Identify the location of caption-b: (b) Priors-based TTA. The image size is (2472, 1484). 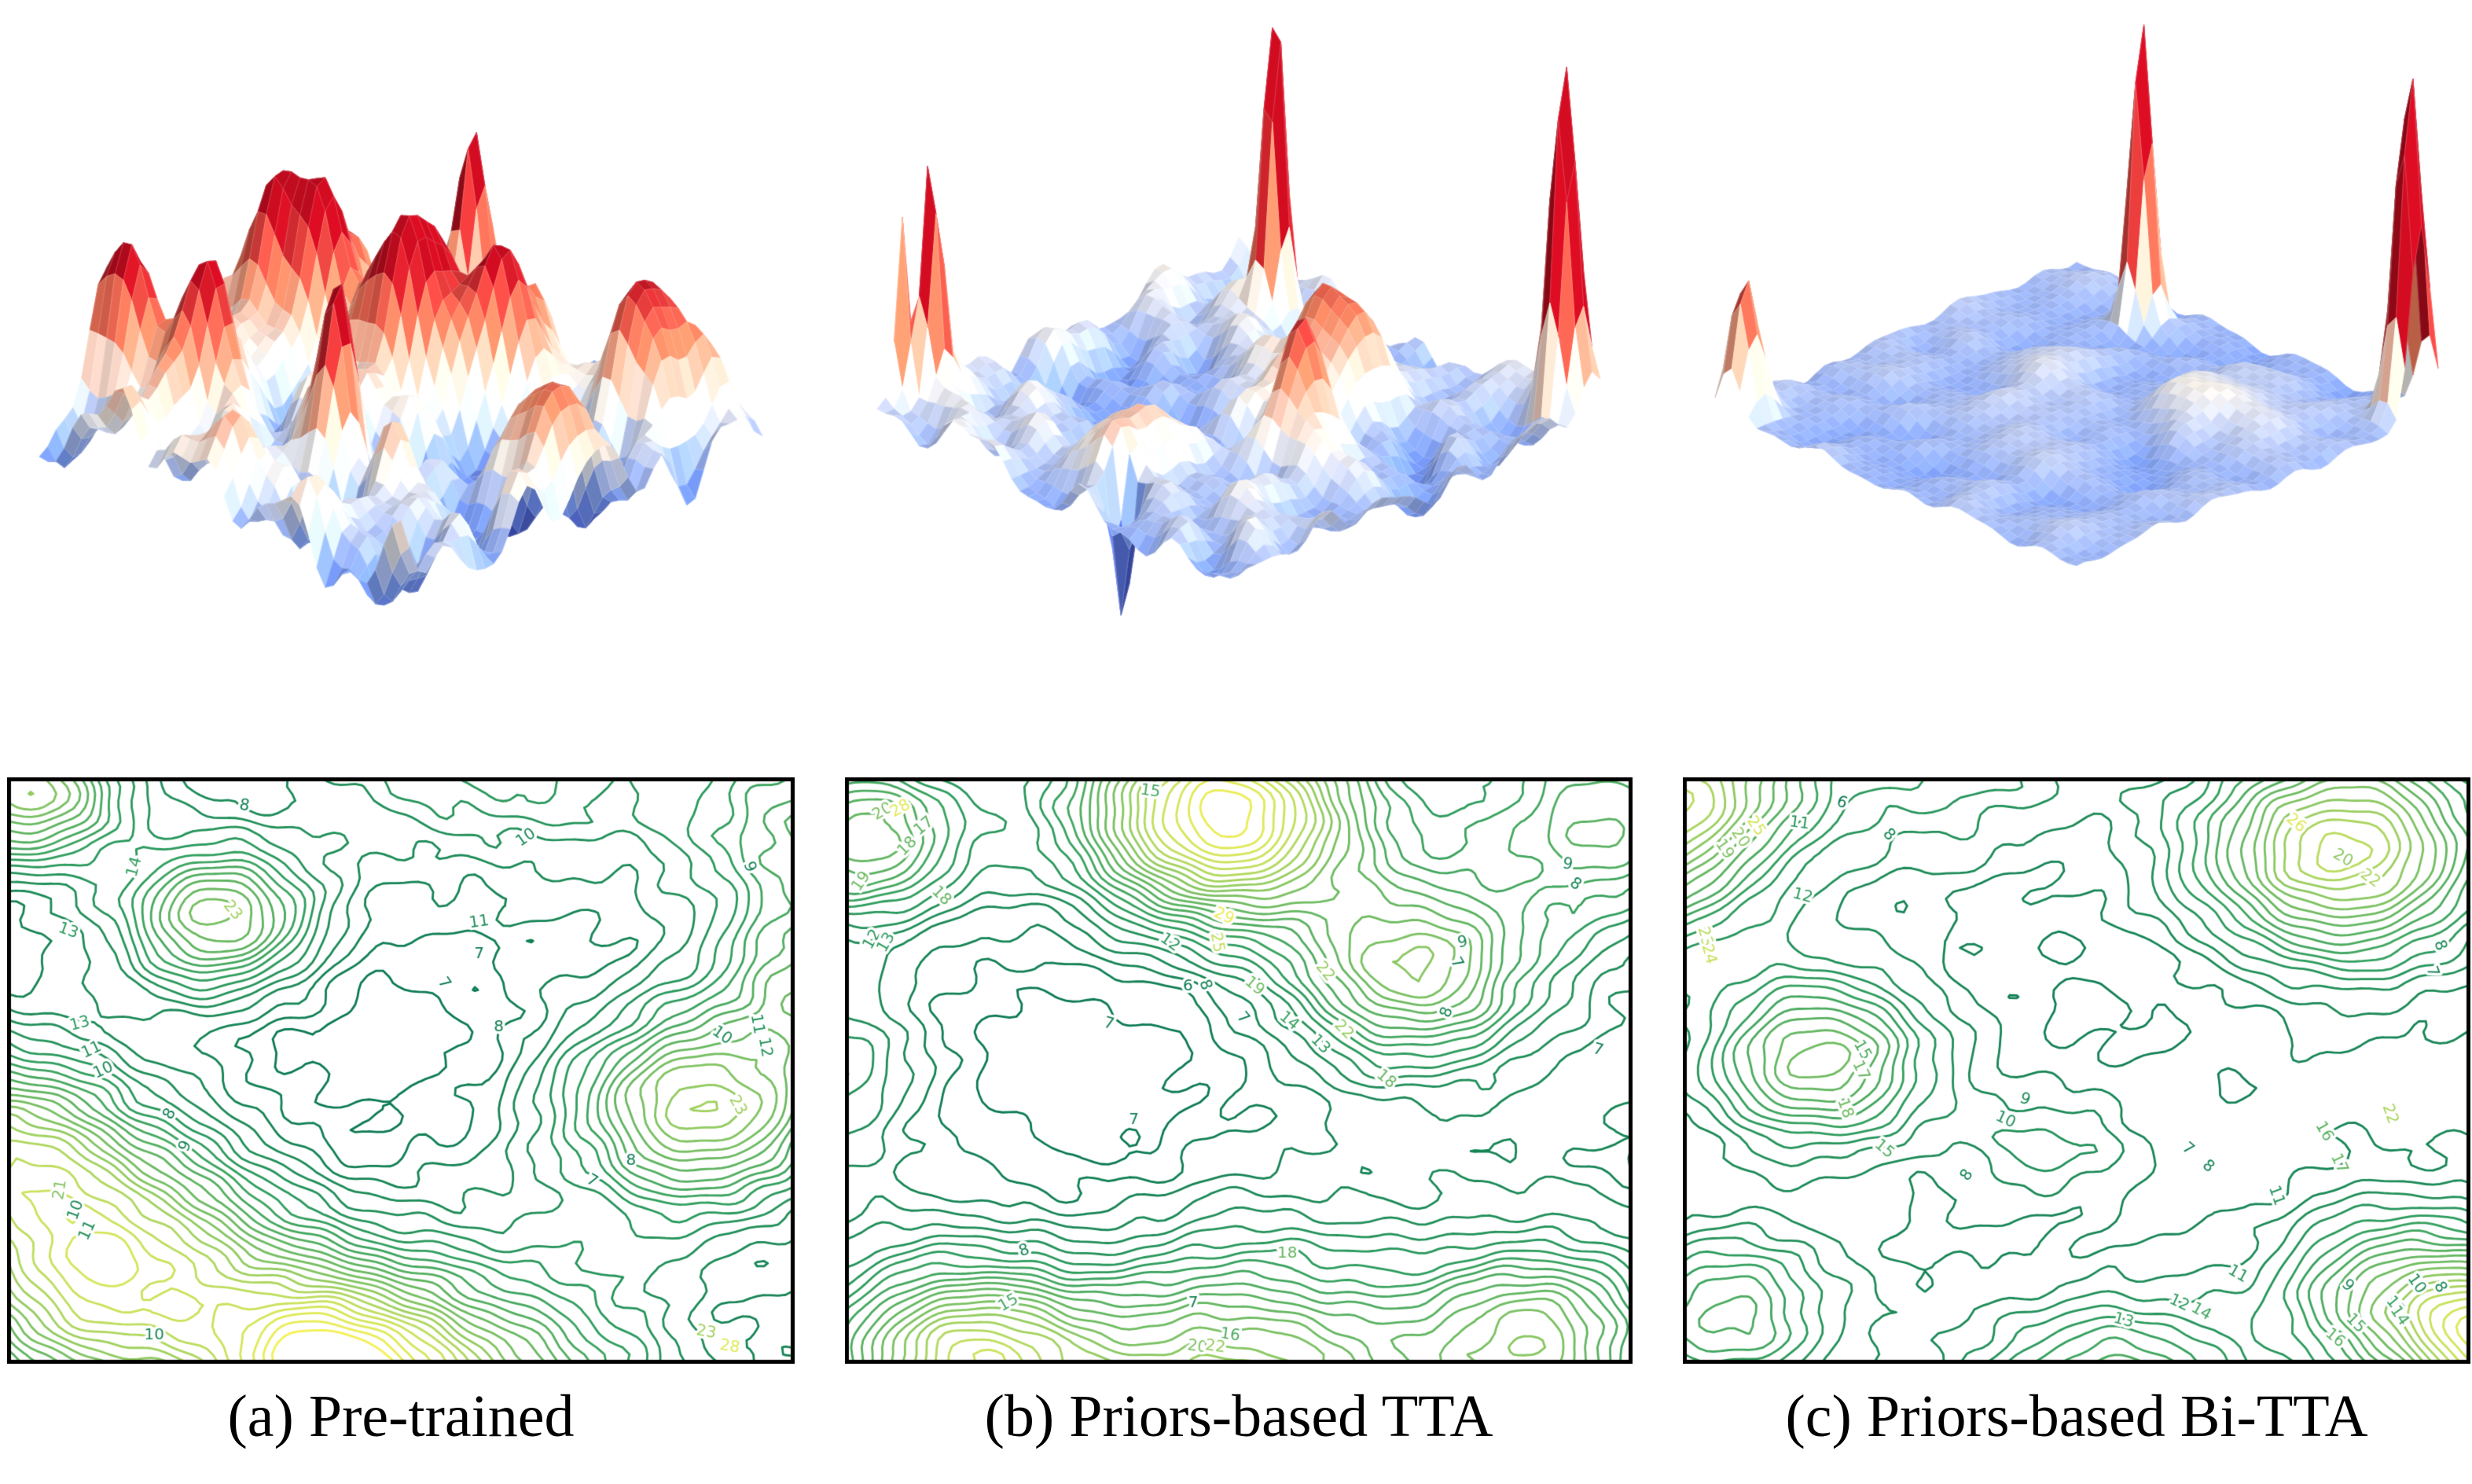
(1238, 1416).